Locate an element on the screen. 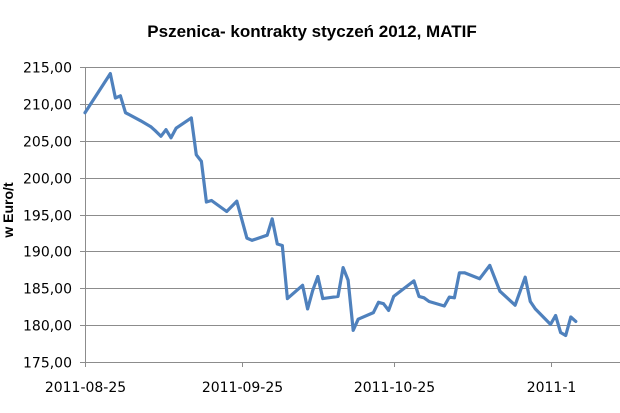 Image resolution: width=620 pixels, height=413 pixels. x-tick-labels: 2011-08-25 2011-09-25 2011-10-25 2011-1 is located at coordinates (310, 388).